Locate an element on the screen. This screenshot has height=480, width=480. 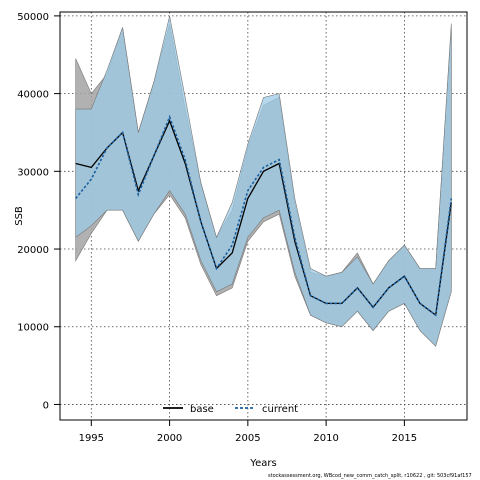
legend: base current is located at coordinates (230, 409).